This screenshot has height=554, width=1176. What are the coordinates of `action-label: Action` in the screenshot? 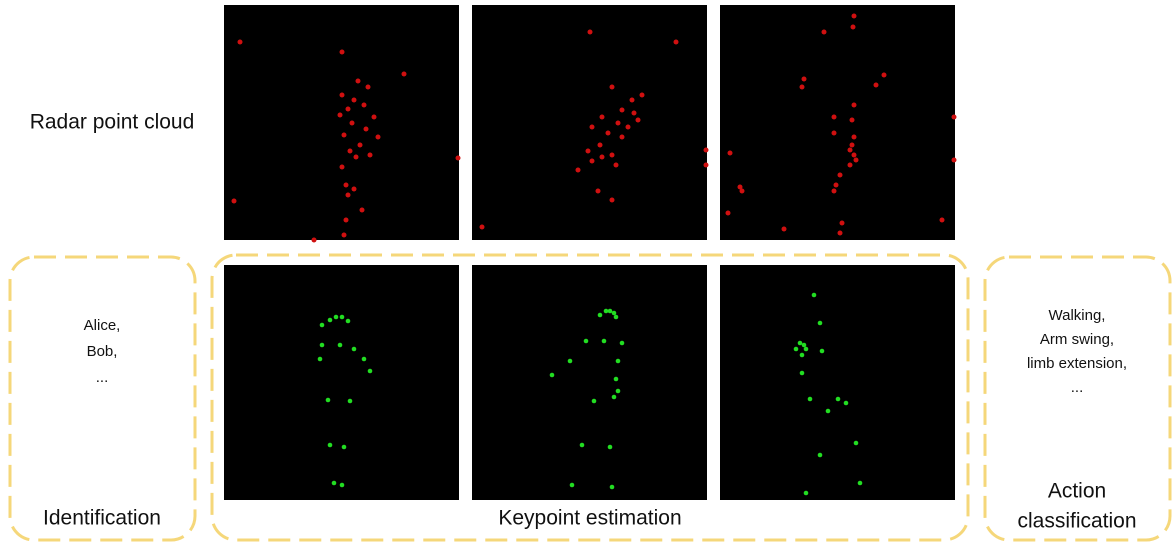 It's located at (1077, 491).